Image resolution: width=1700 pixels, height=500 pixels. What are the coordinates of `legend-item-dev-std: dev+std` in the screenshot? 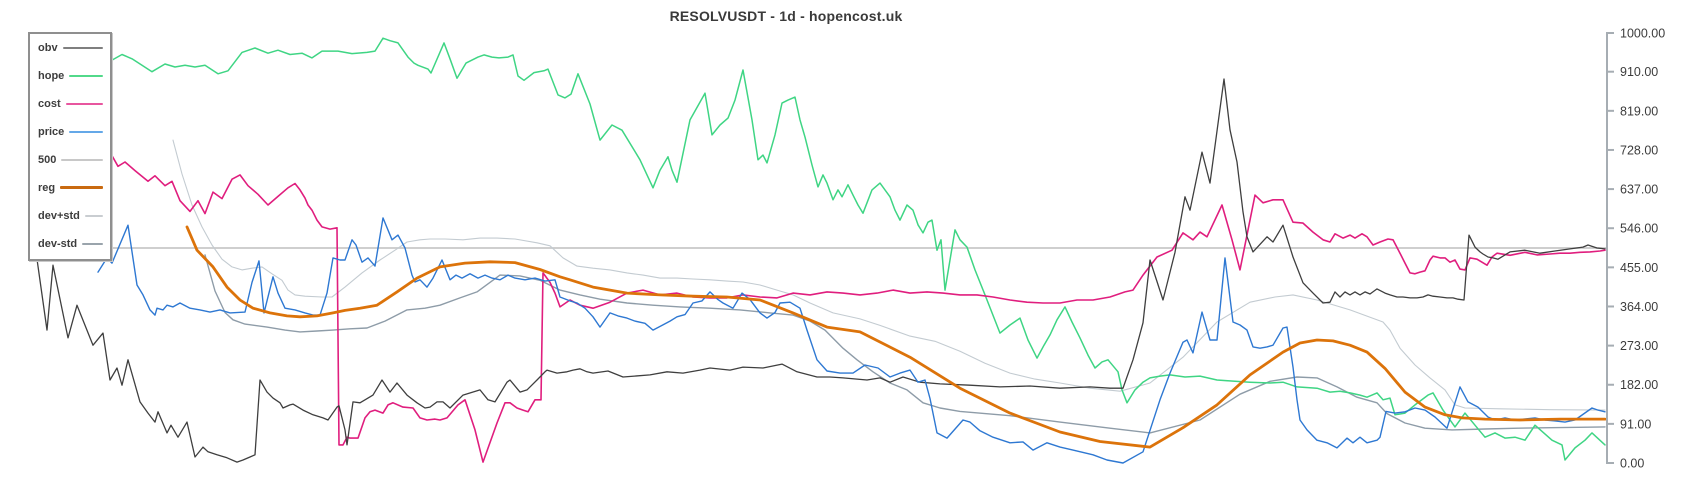 It's located at (70, 215).